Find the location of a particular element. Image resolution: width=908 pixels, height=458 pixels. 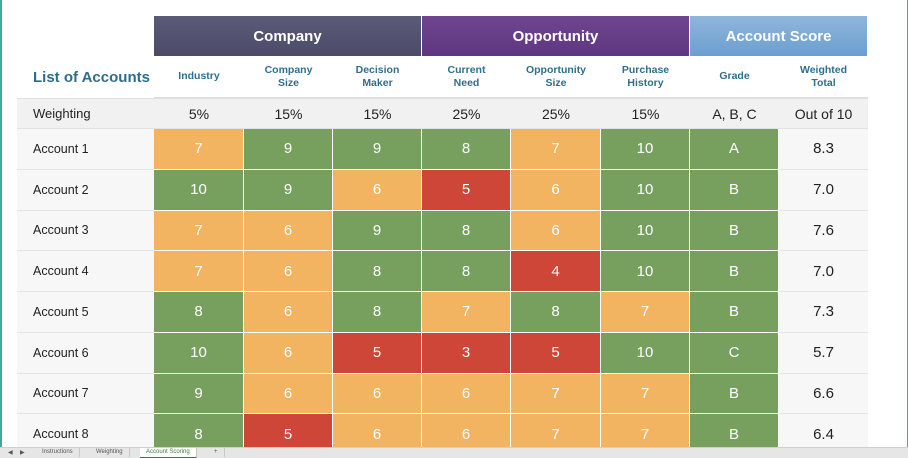

weighting-cell: 5% is located at coordinates (199, 113).